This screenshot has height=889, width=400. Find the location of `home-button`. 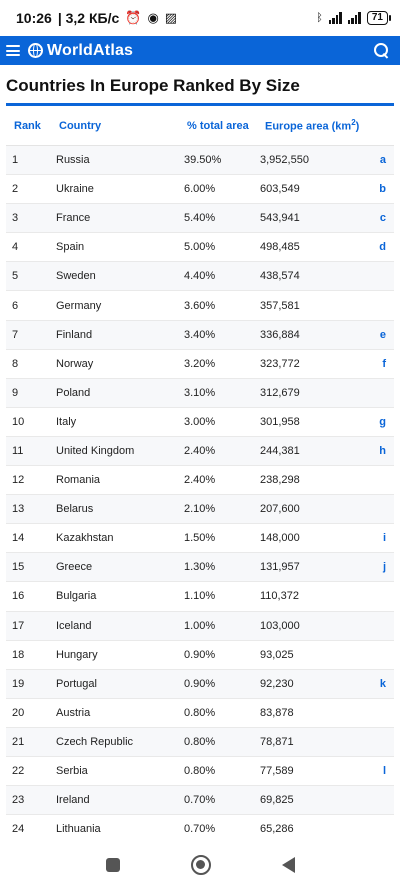

home-button is located at coordinates (200, 865).